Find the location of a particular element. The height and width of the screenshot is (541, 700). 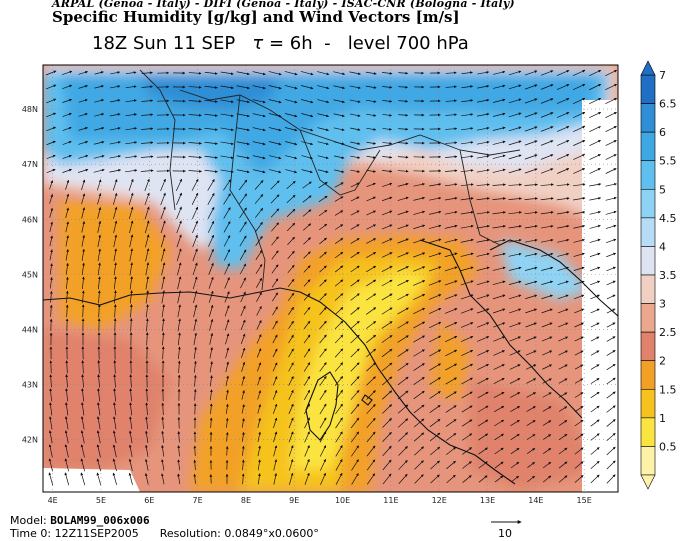

lon-label: 4E is located at coordinates (53, 500).